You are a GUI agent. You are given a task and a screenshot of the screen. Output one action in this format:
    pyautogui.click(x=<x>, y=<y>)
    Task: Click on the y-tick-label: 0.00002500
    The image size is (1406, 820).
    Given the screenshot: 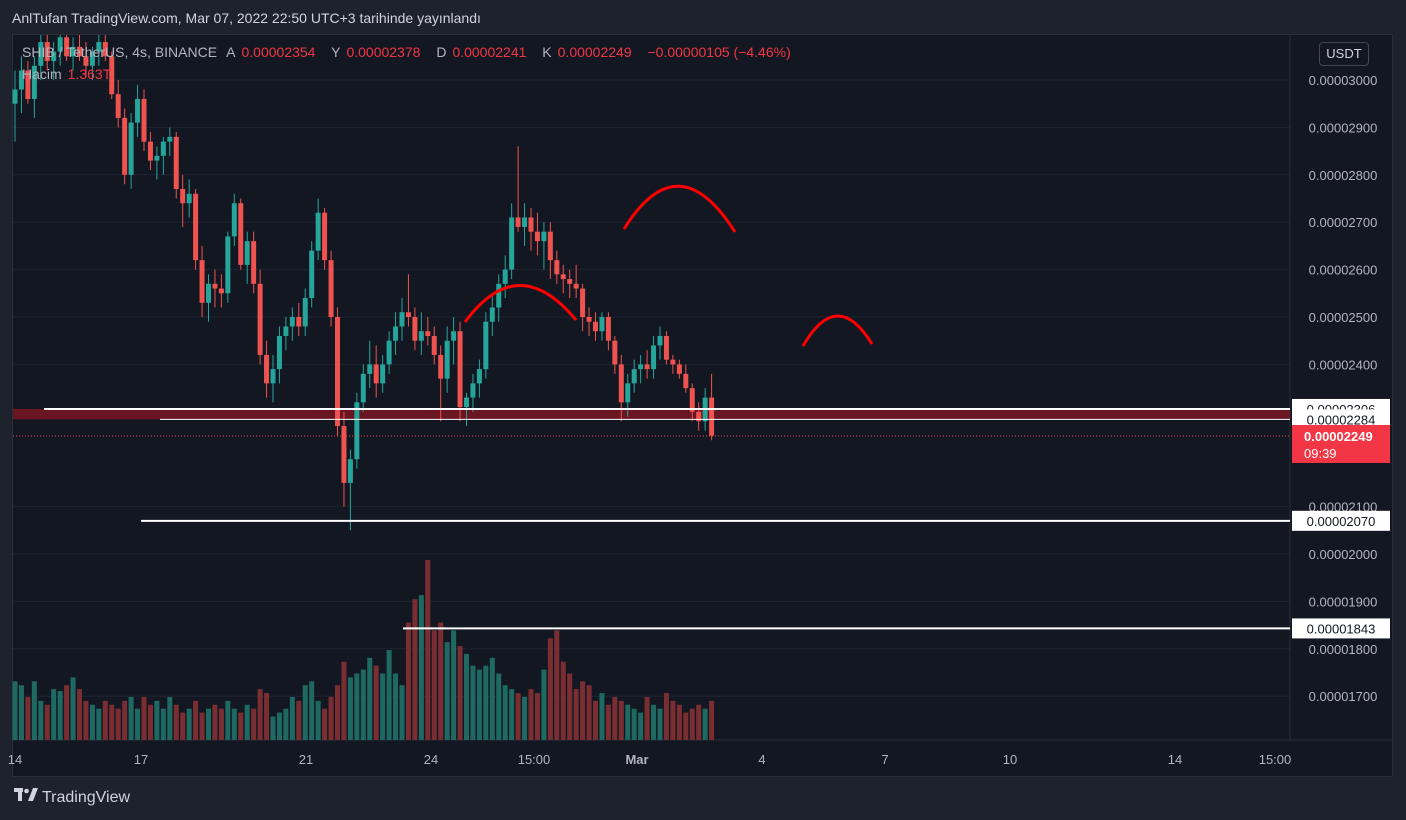 What is the action you would take?
    pyautogui.click(x=1343, y=317)
    